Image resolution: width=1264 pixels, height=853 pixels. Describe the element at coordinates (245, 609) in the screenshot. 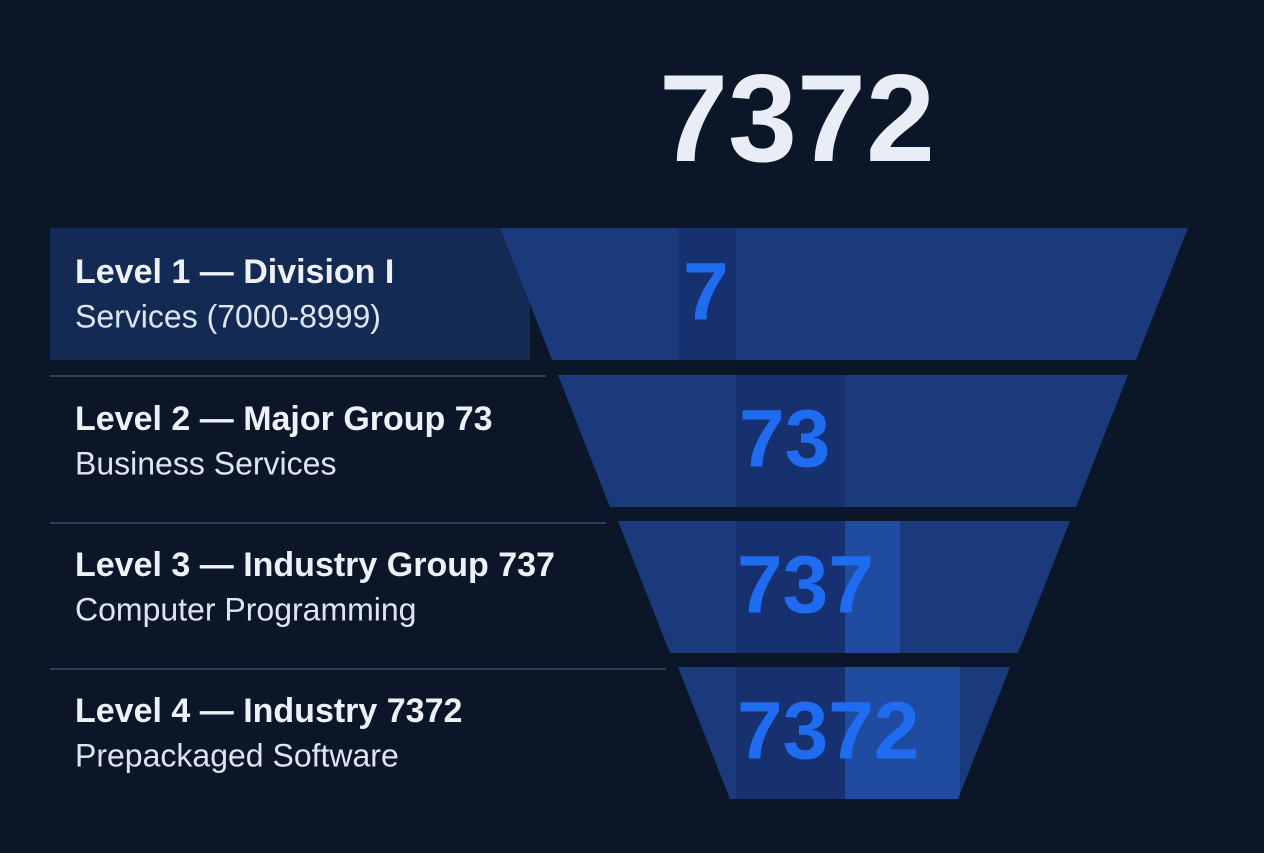

I see `level-subtitle: Computer Programming` at that location.